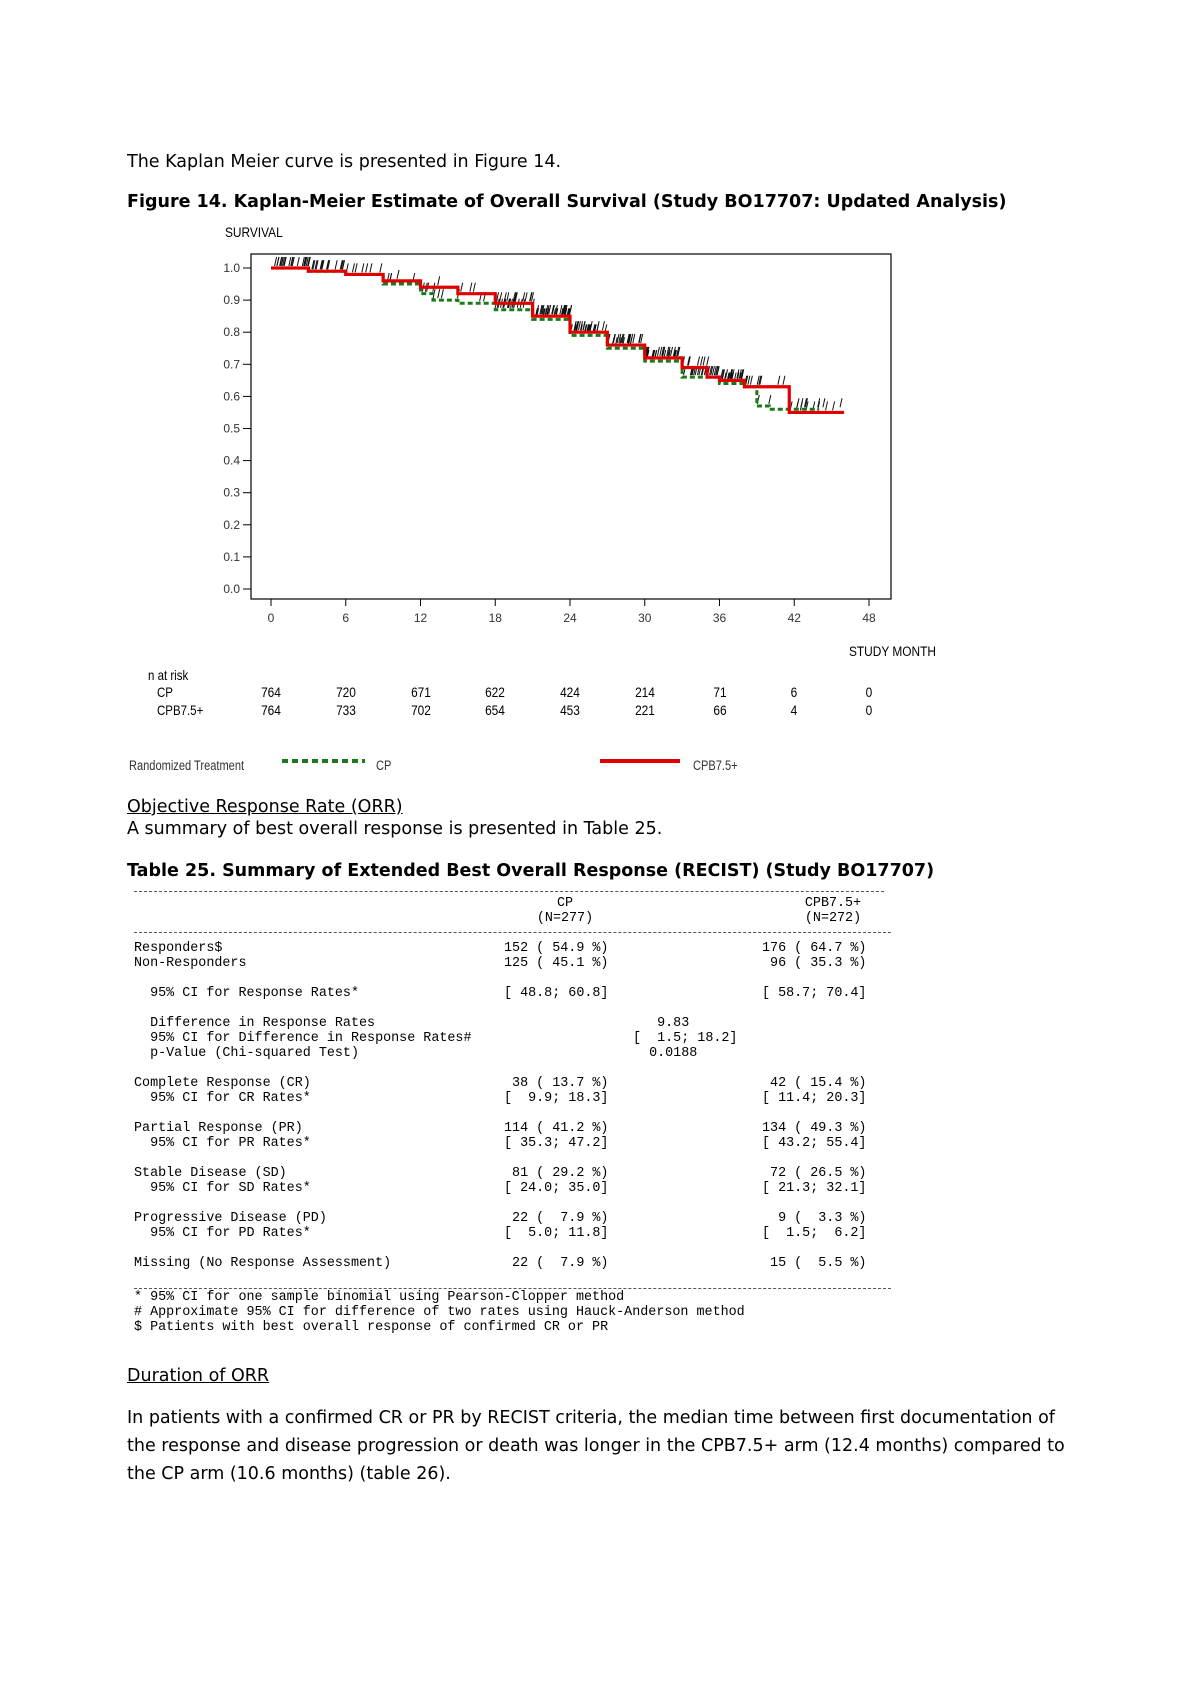 This screenshot has height=1684, width=1191. Describe the element at coordinates (814, 1098) in the screenshot. I see `table-cell-cpb: [ 11.4; 20.3]` at that location.